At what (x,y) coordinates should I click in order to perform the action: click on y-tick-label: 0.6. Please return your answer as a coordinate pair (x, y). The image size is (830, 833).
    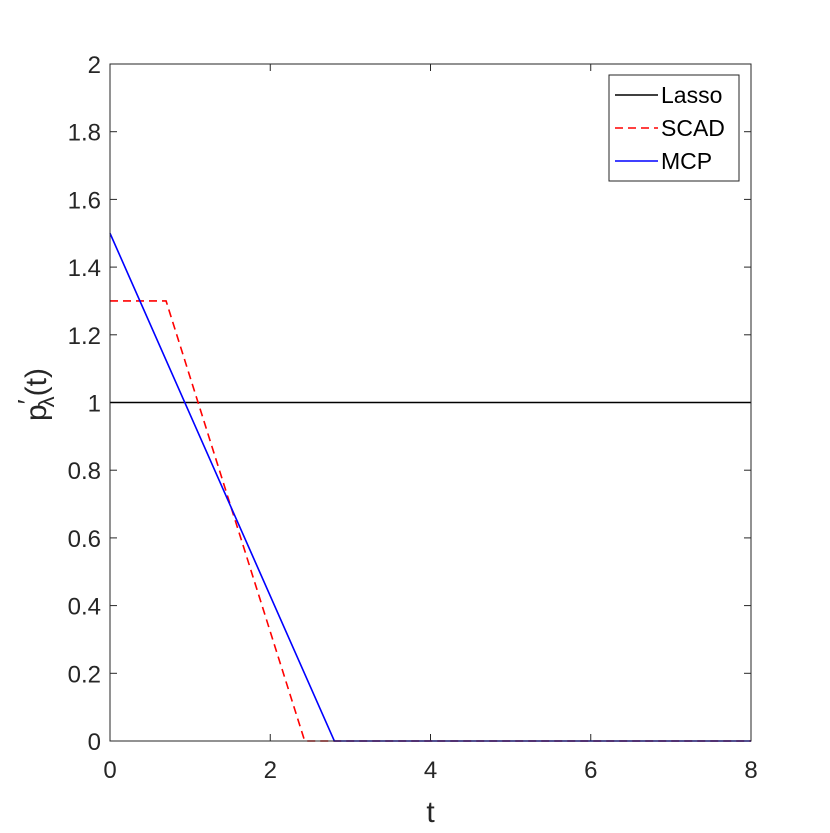
    Looking at the image, I should click on (84, 539).